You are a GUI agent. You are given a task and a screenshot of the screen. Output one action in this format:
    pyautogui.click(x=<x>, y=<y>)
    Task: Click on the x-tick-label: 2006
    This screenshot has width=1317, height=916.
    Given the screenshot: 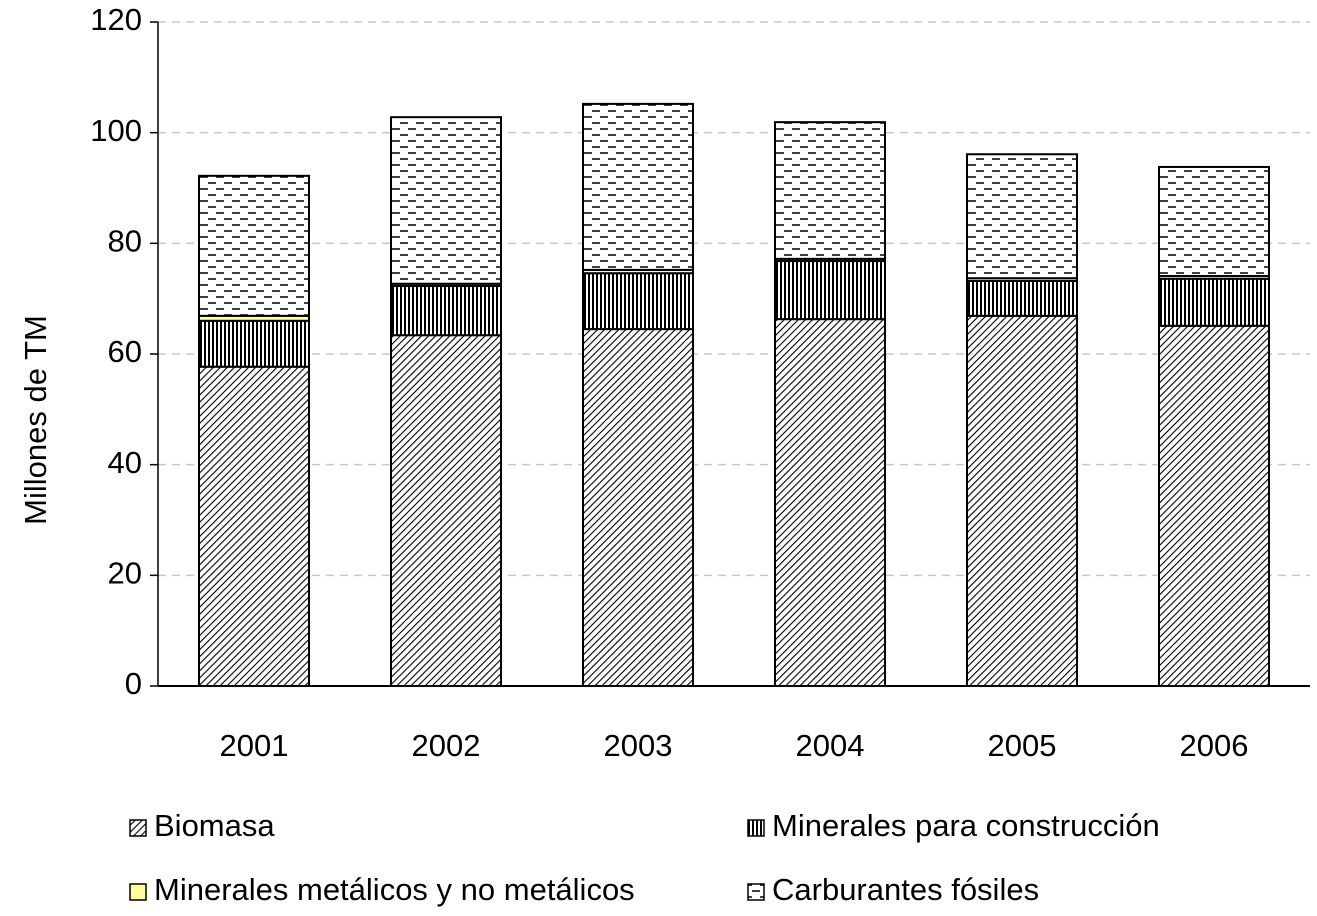 What is the action you would take?
    pyautogui.click(x=1214, y=745)
    